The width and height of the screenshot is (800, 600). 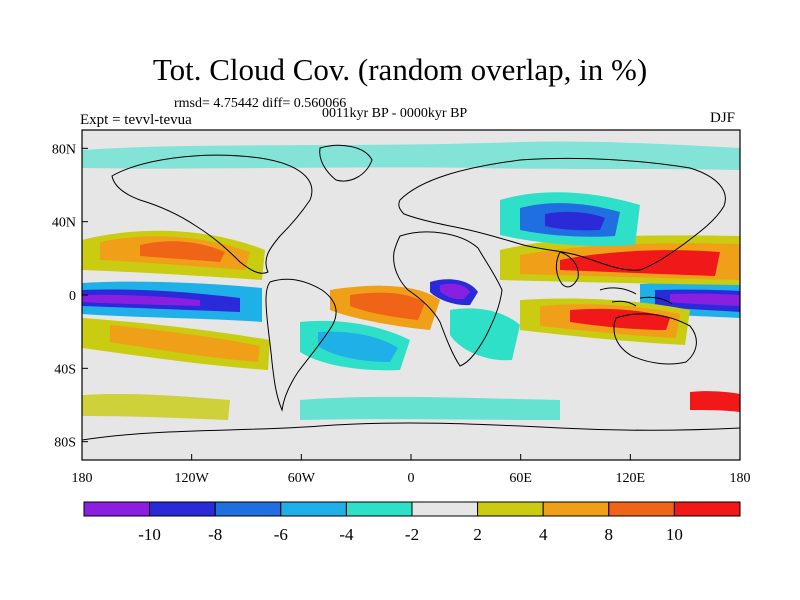 I want to click on lon-tick-label: 60E, so click(x=520, y=478).